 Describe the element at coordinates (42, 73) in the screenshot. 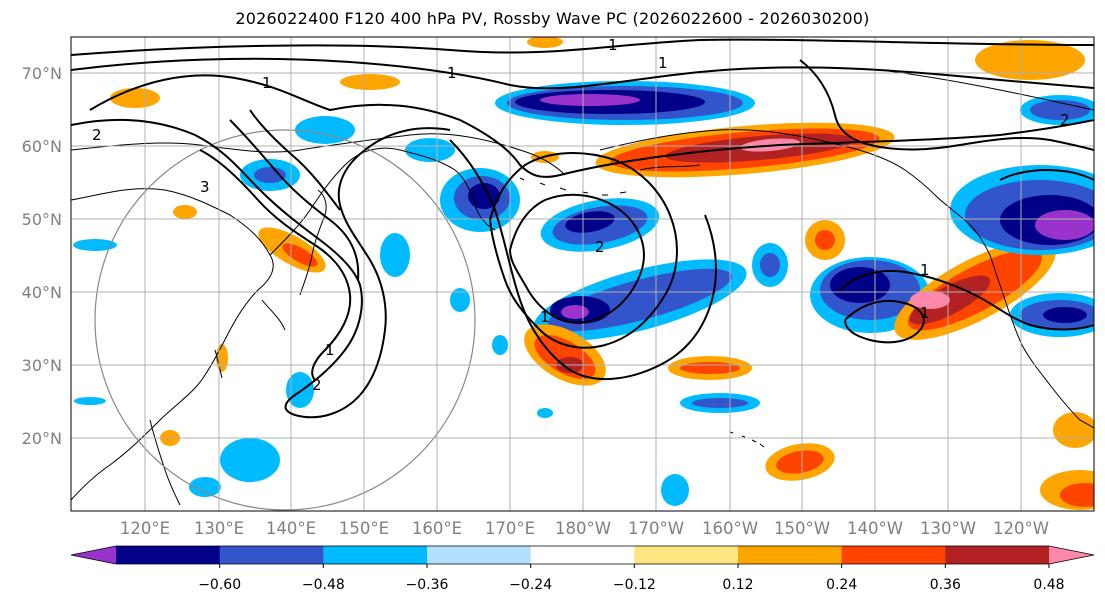

I see `lat-label: 70°N` at that location.